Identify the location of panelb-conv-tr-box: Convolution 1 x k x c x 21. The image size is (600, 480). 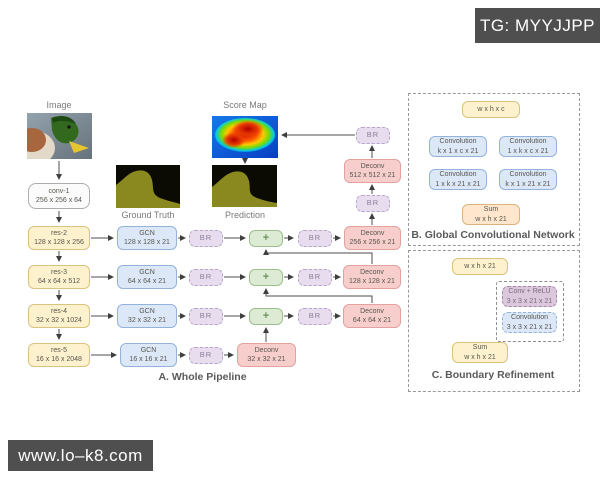
(528, 146).